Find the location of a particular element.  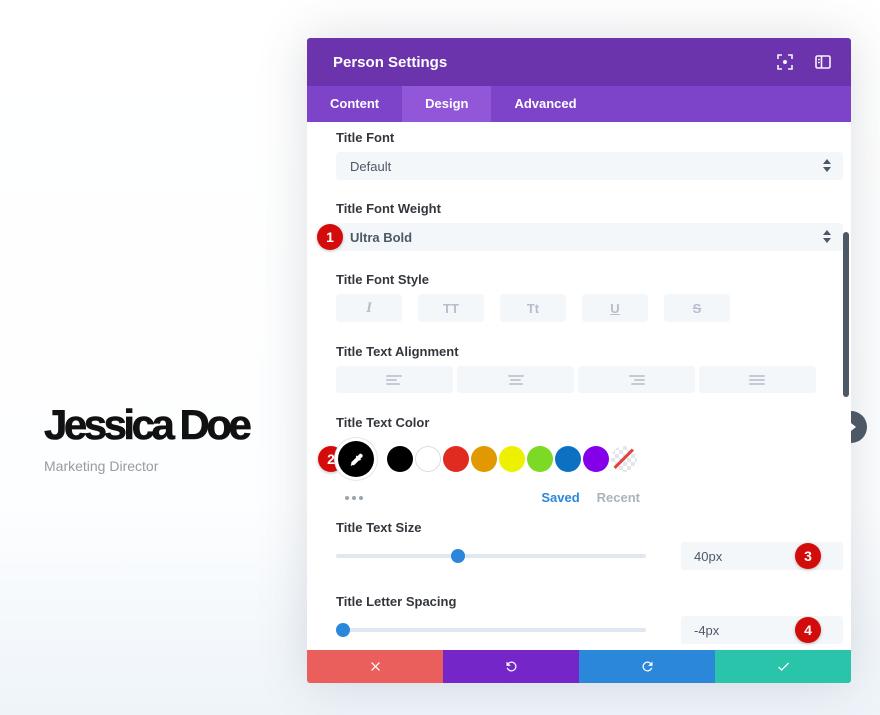

snap-to-side-icon is located at coordinates (823, 62).